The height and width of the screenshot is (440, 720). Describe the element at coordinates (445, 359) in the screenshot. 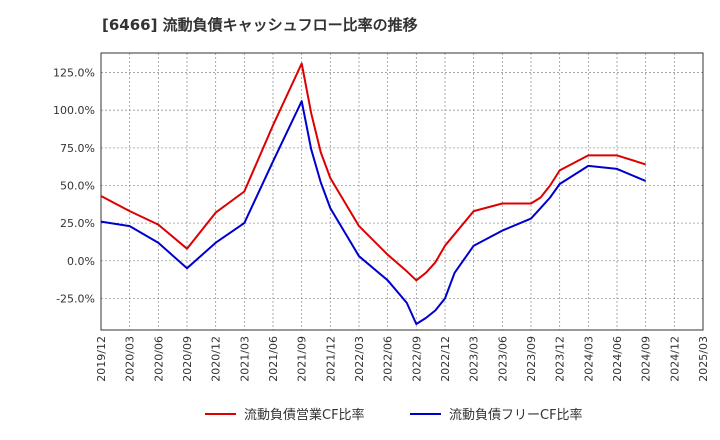

I see `x-tick-label: 2022/12` at that location.